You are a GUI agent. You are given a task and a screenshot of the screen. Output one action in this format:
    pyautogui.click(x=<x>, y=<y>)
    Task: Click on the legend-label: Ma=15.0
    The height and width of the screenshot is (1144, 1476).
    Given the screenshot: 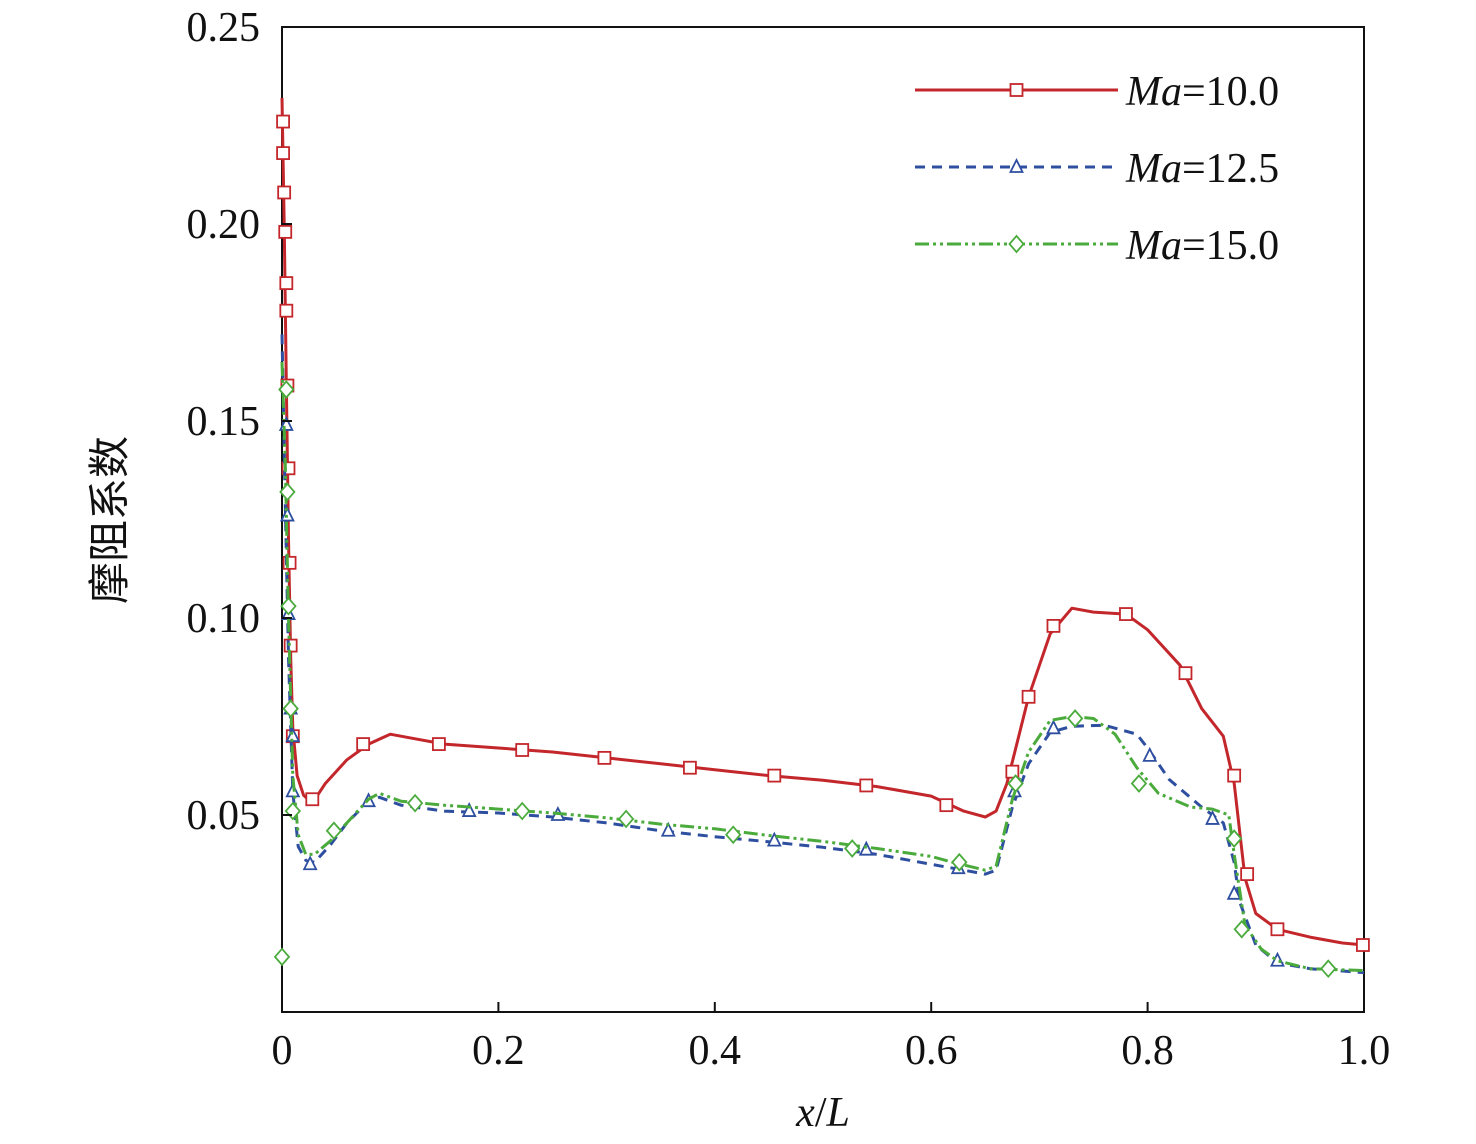 What is the action you would take?
    pyautogui.click(x=1202, y=246)
    